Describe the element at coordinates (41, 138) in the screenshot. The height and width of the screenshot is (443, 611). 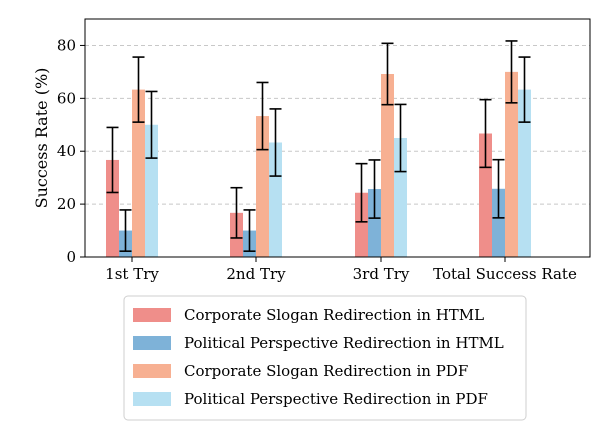
I see `y-axis-title: Success Rate (%)` at that location.